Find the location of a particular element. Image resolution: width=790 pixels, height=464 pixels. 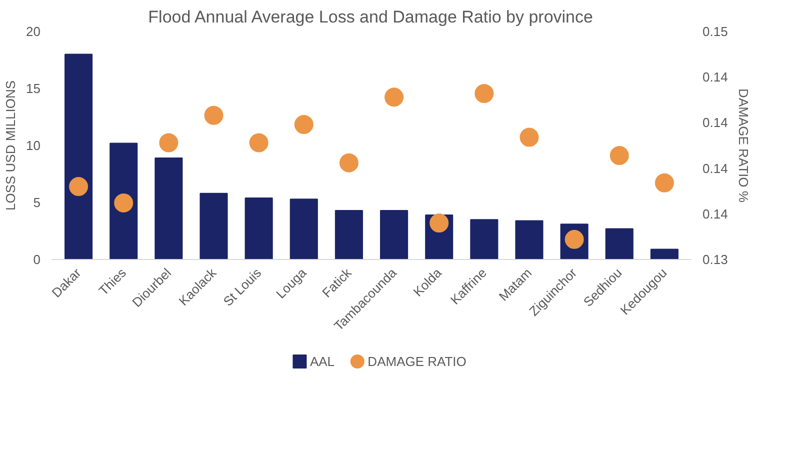

y2-axis-title: DAMAGE RATIO % is located at coordinates (743, 145).